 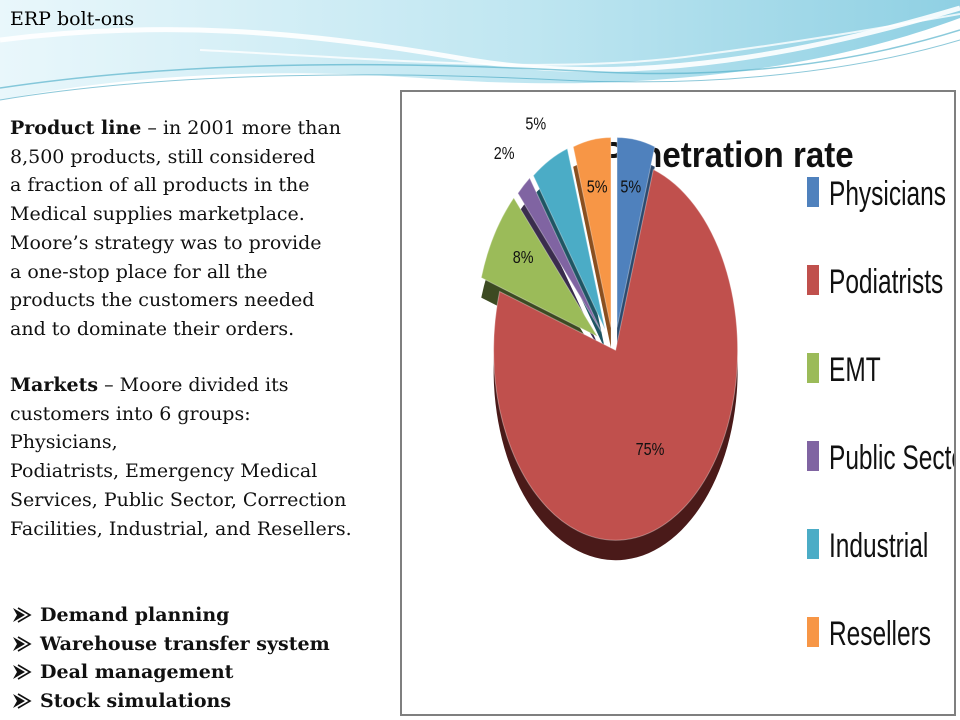 I want to click on markets-line-0: Markets – Moore divided its, so click(x=149, y=385).